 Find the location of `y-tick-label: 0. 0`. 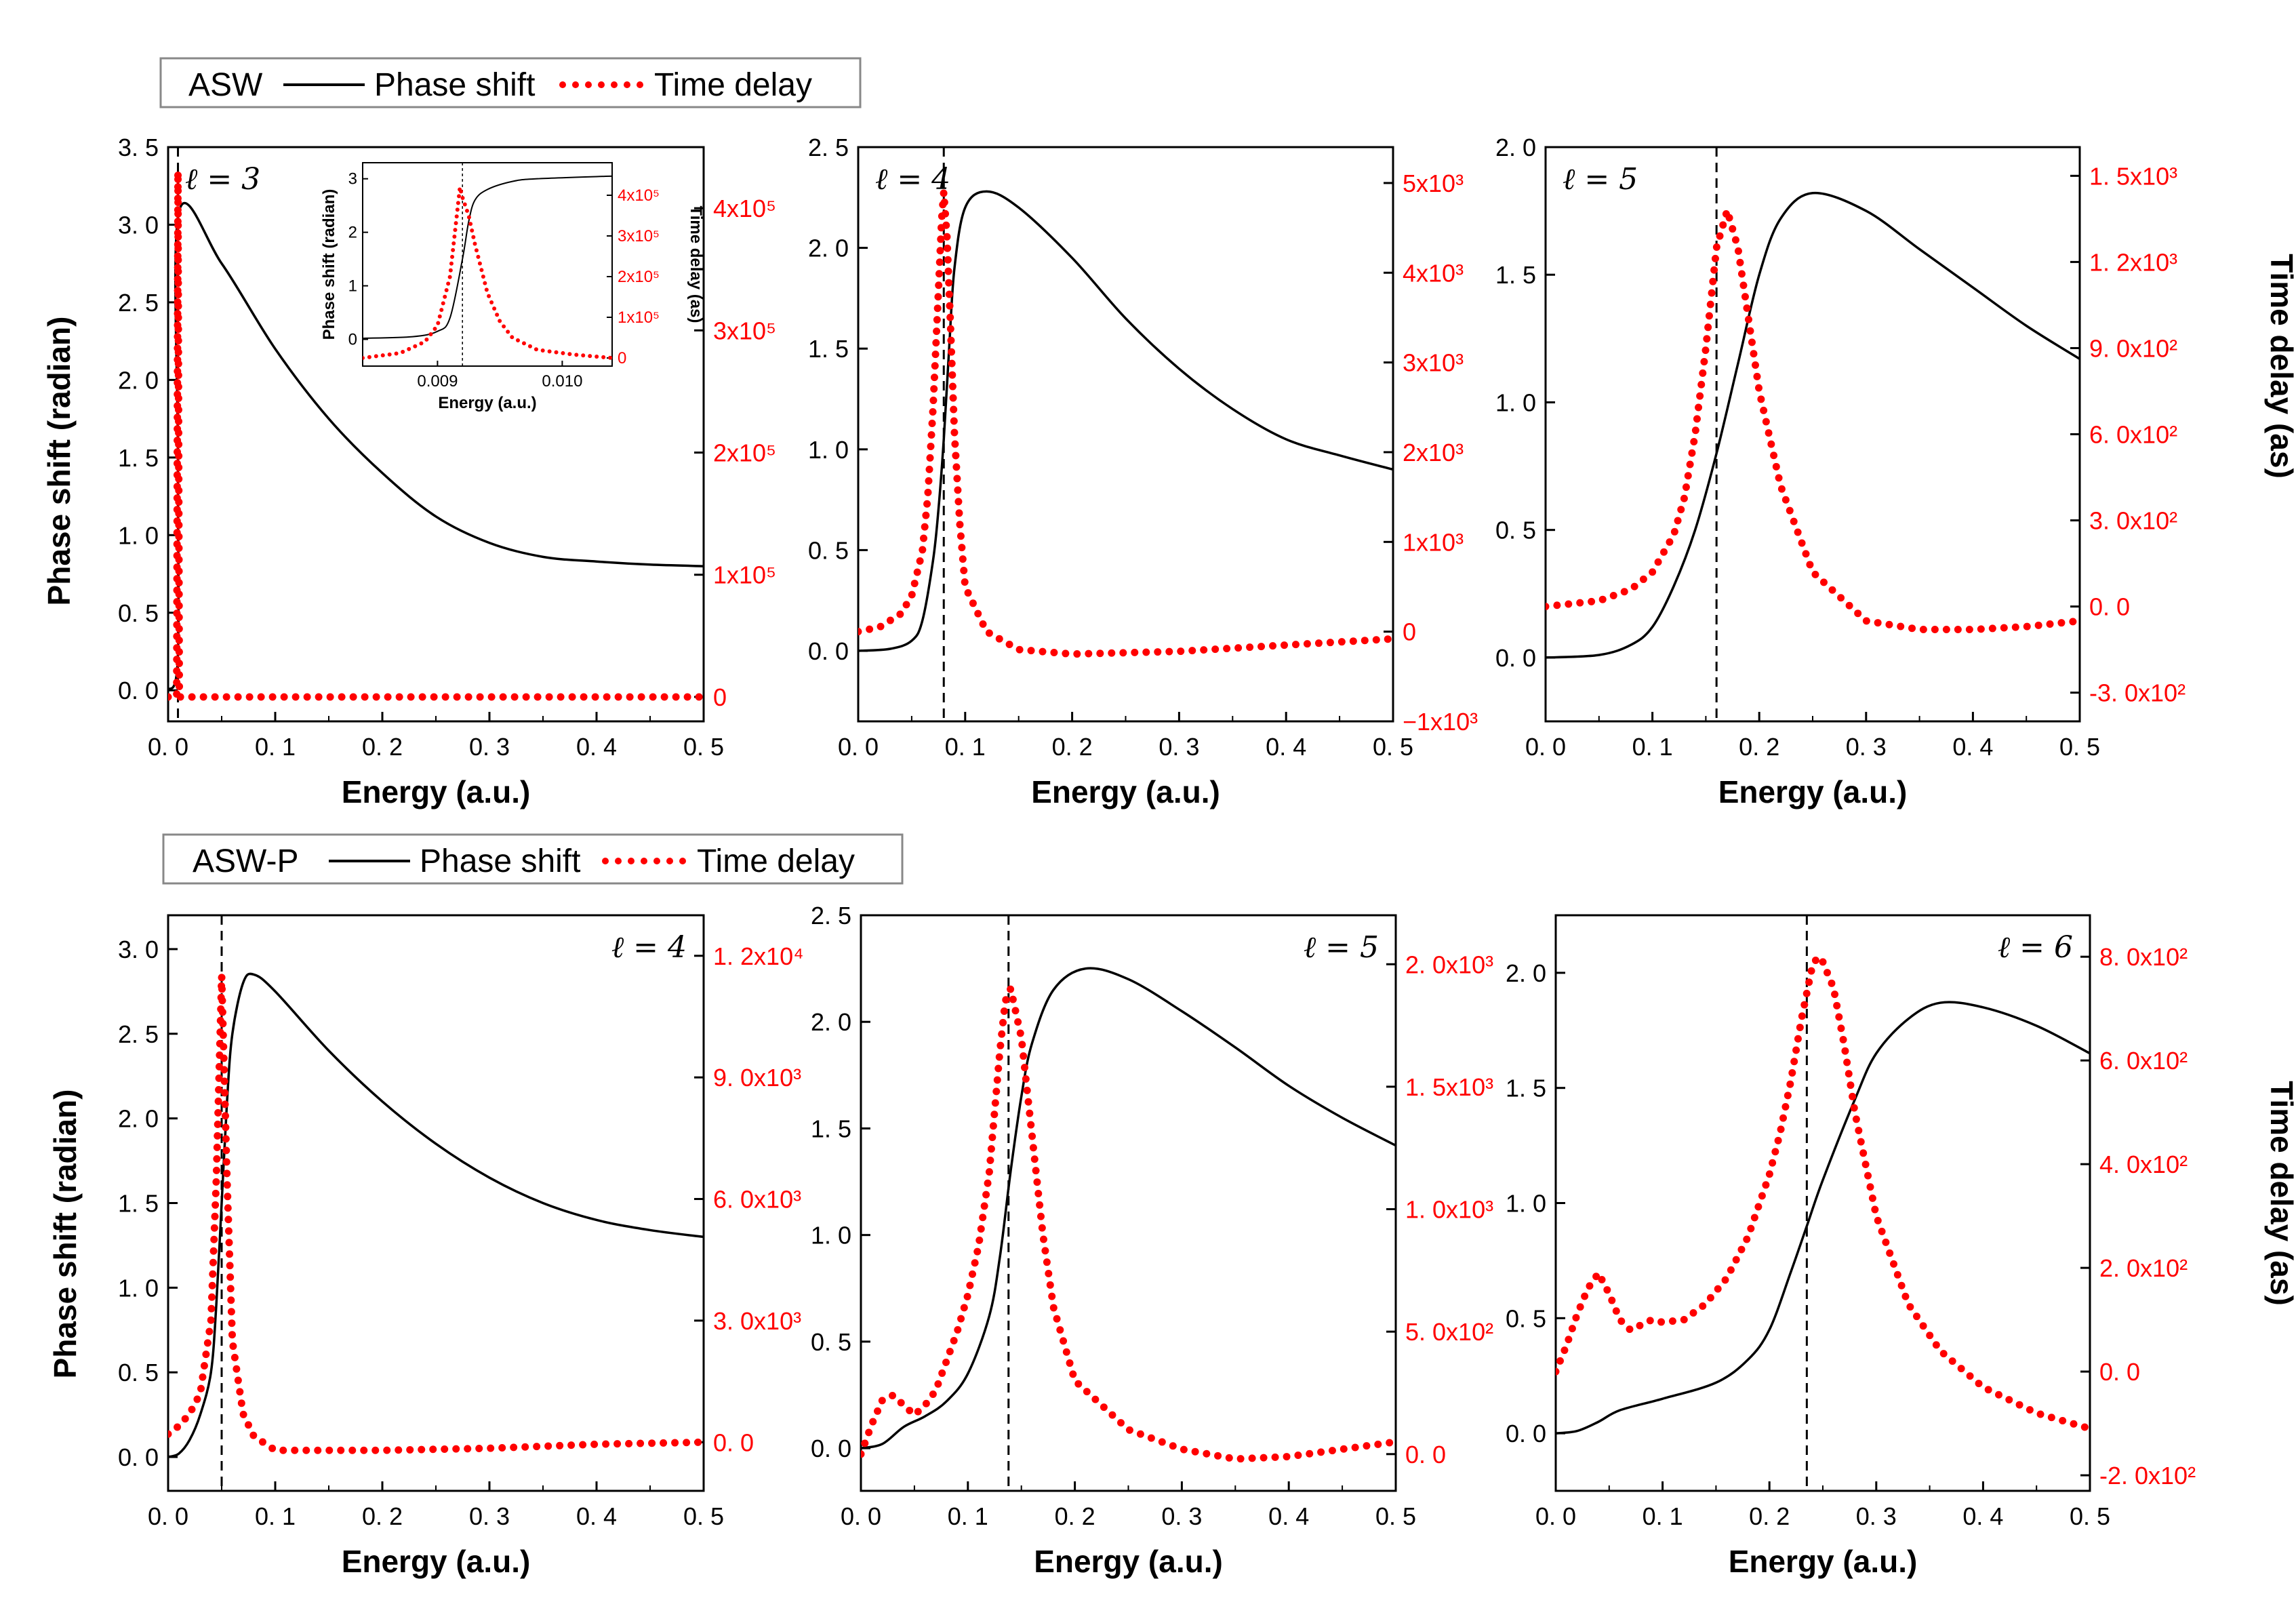

y-tick-label: 0. 0 is located at coordinates (138, 1457).